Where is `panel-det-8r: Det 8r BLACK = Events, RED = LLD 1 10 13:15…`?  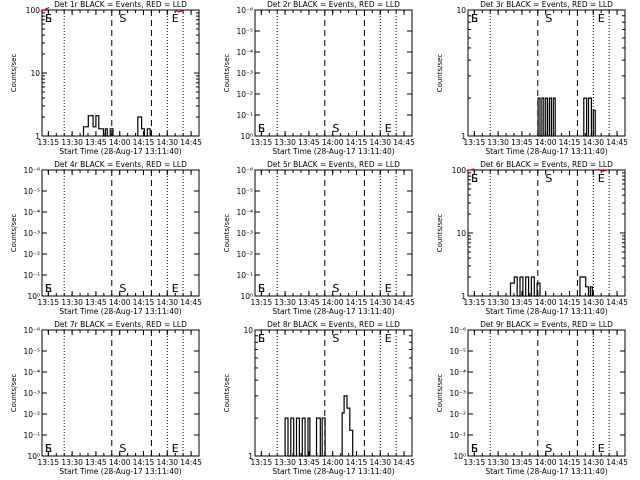 panel-det-8r: Det 8r BLACK = Events, RED = LLD 1 10 13:15… is located at coordinates (319, 398).